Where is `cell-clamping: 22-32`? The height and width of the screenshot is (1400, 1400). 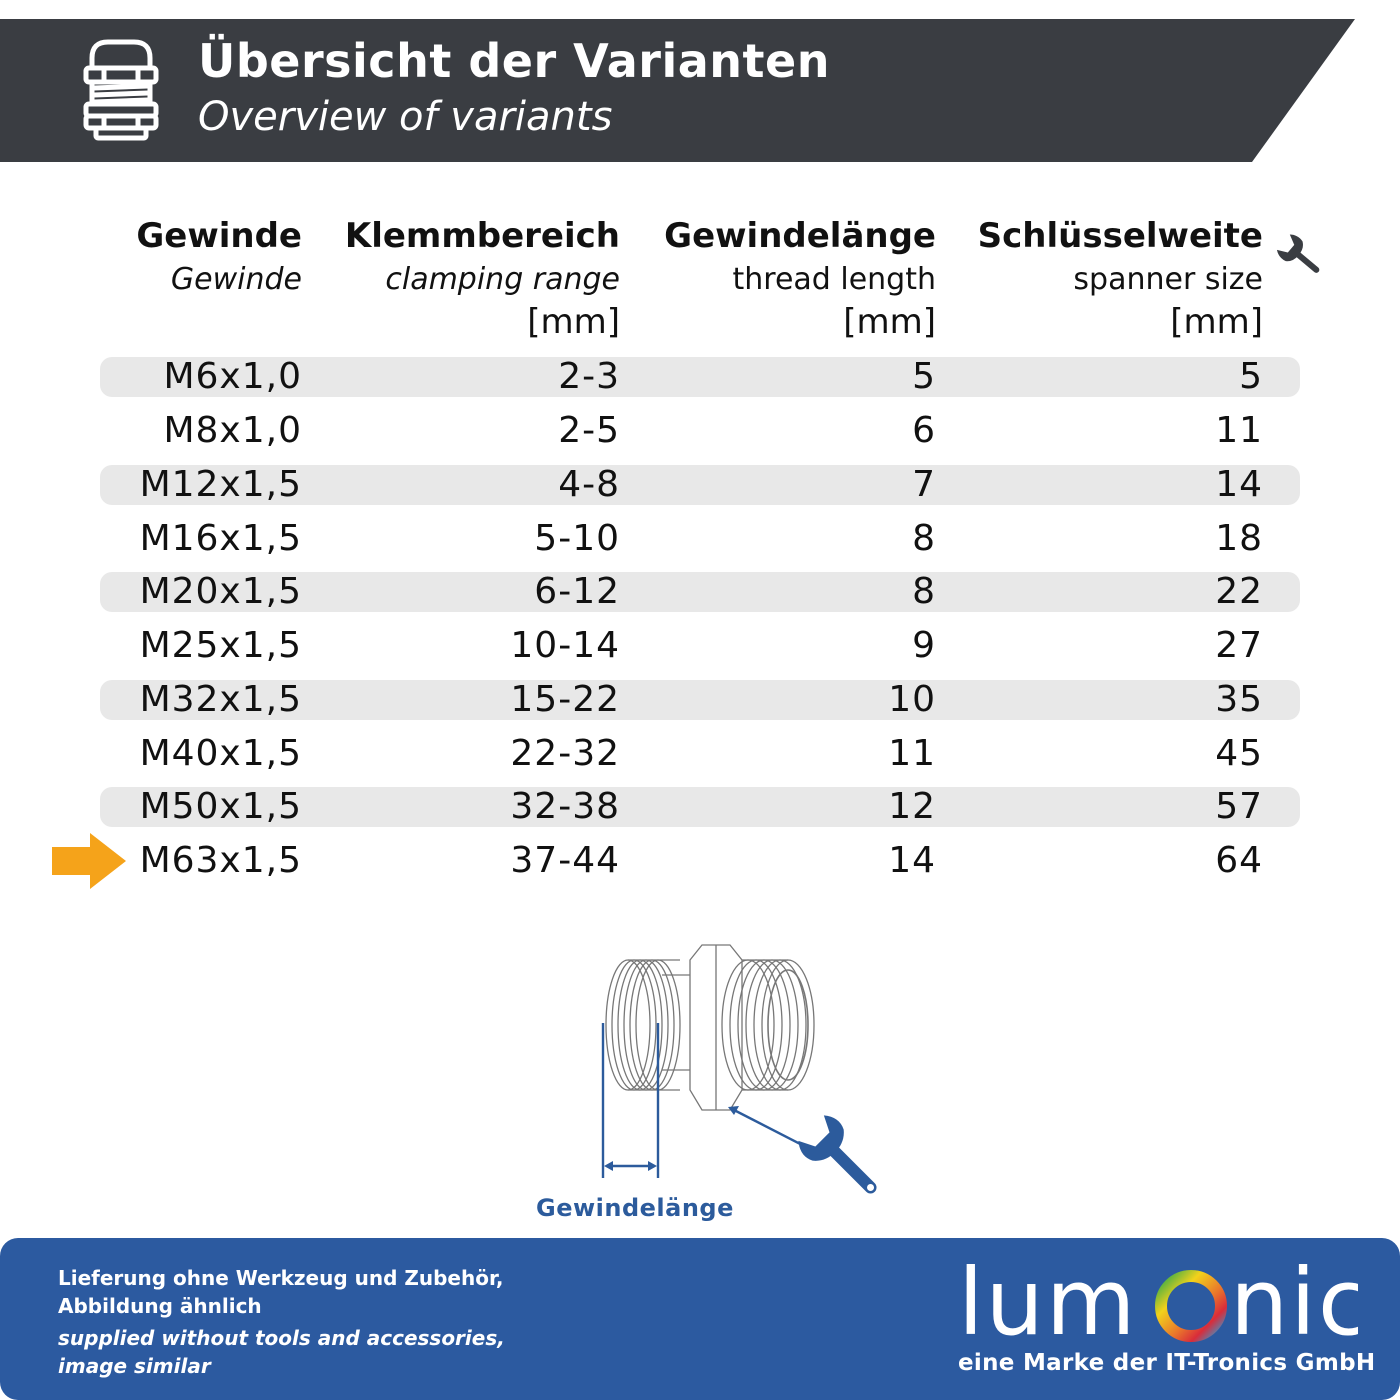 cell-clamping: 22-32 is located at coordinates (565, 753).